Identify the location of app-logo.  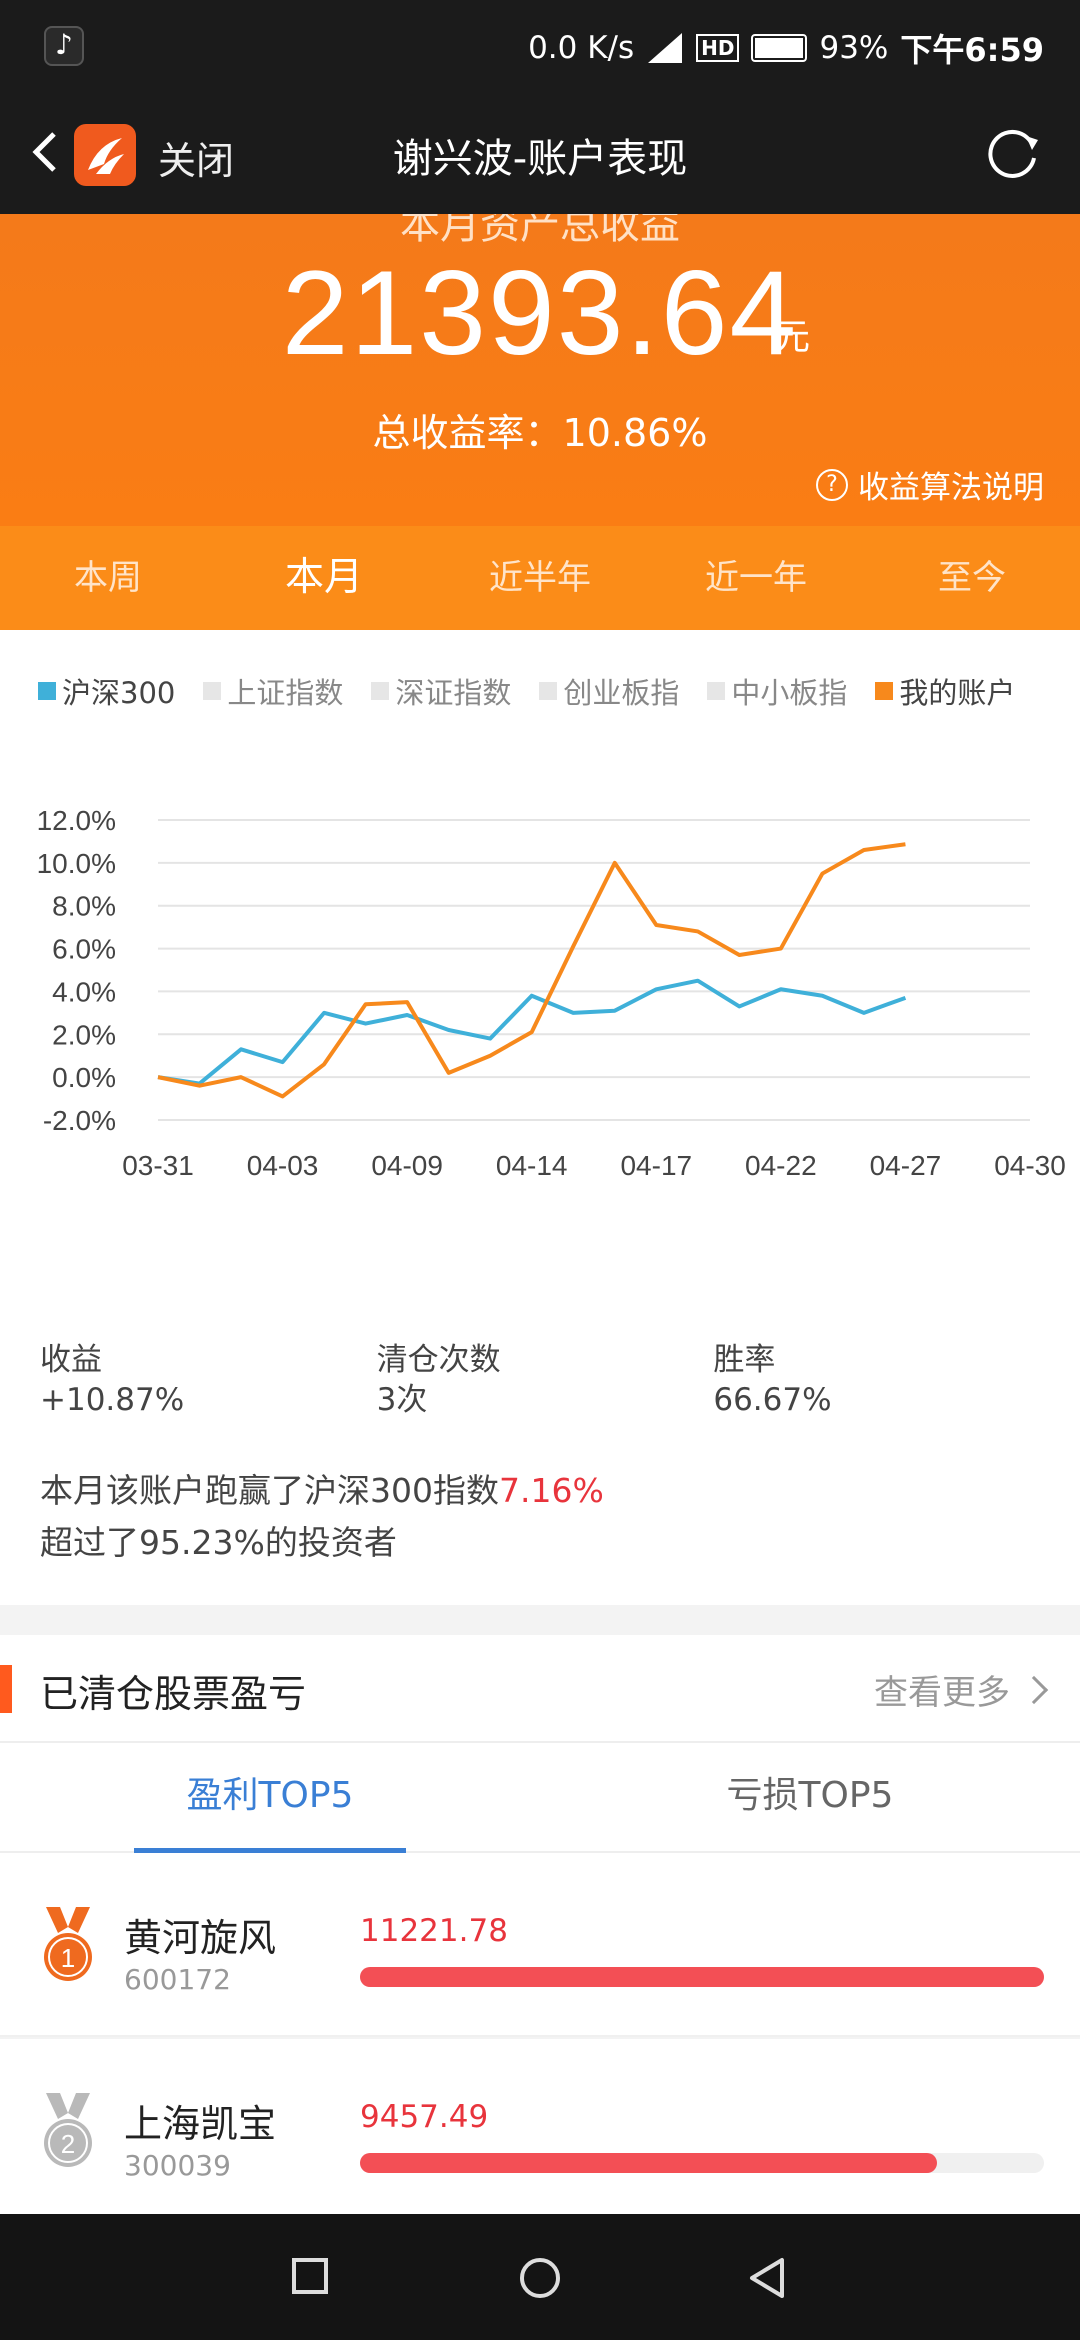
(105, 155).